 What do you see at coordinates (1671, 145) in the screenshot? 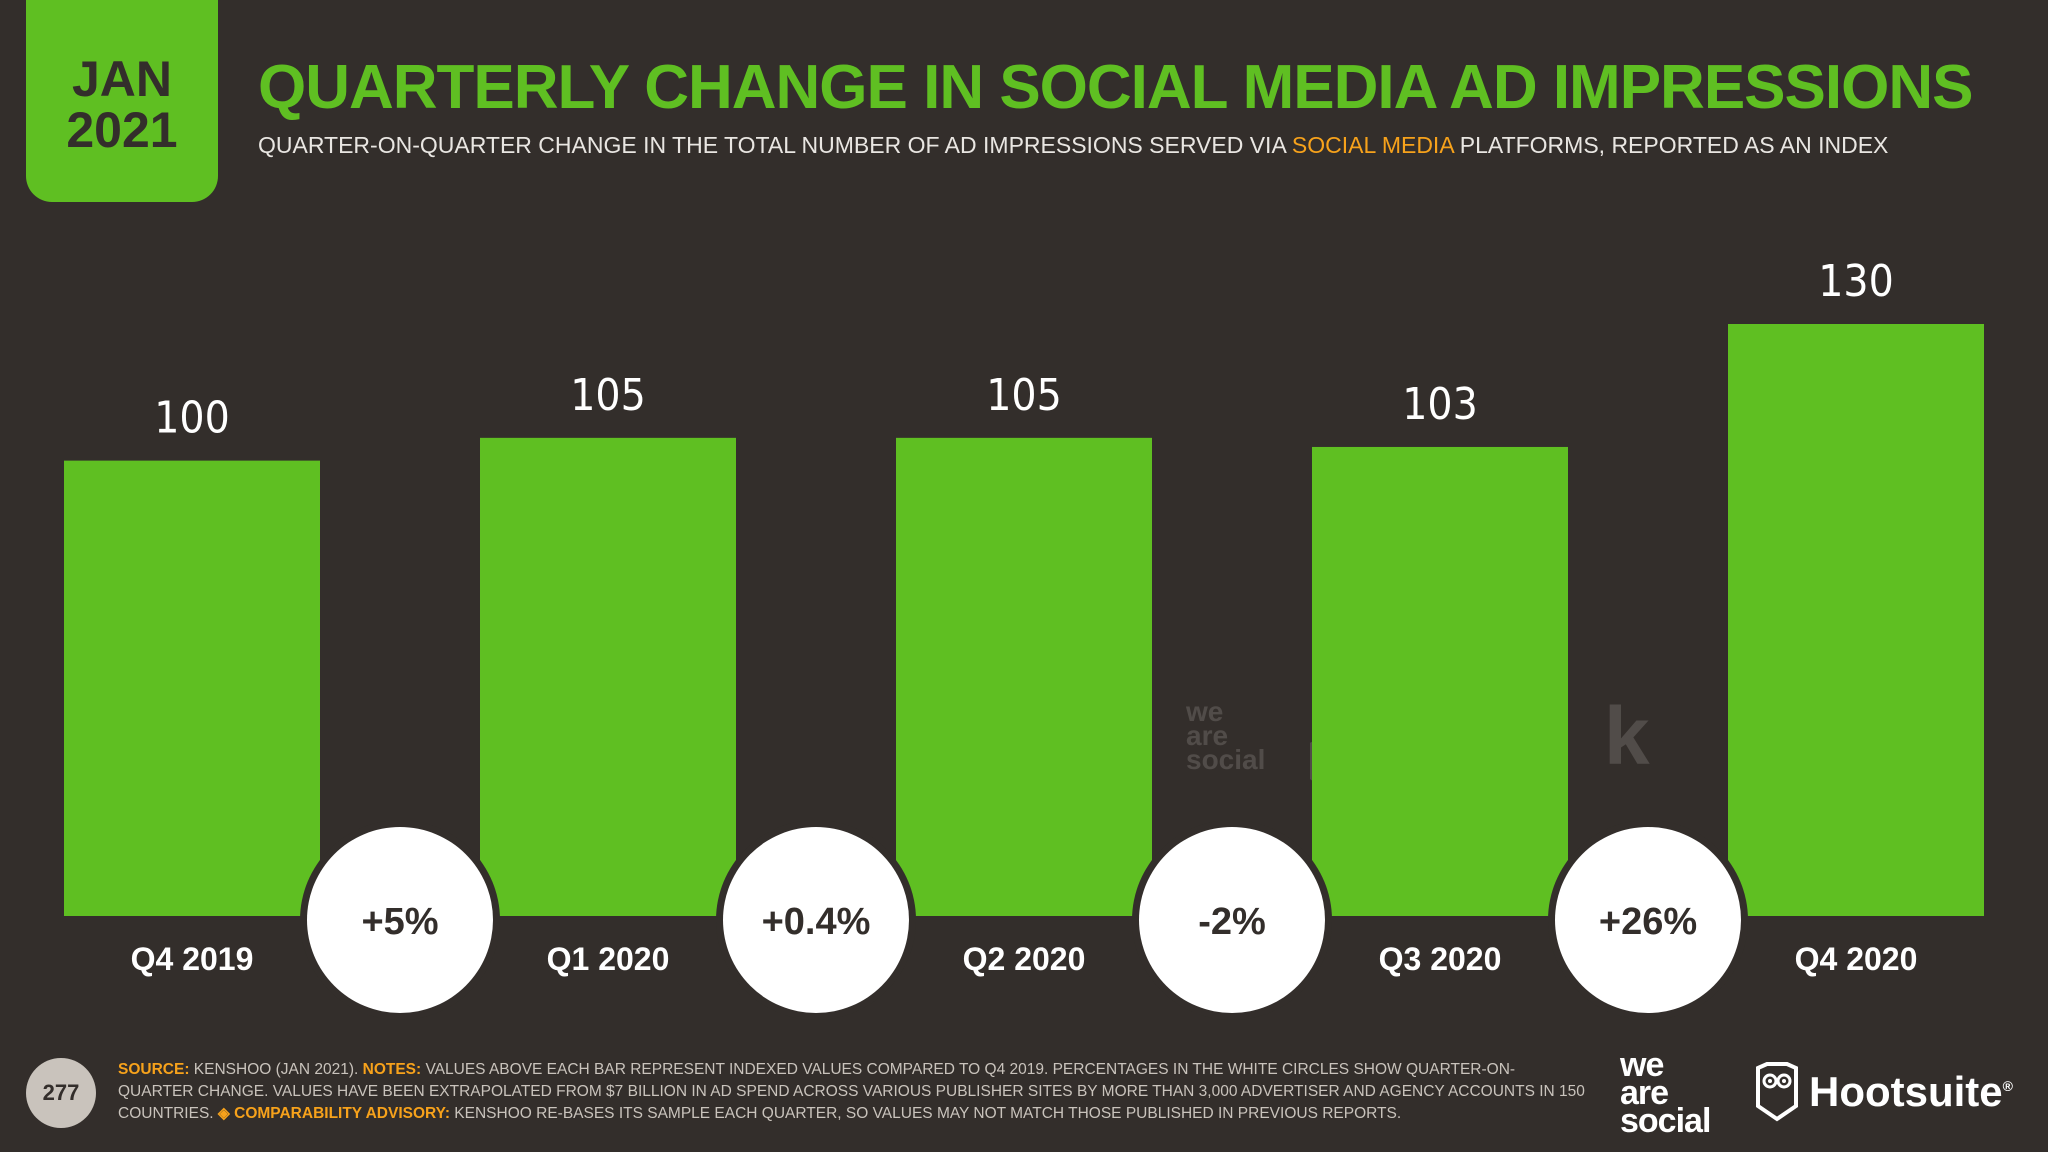
I see `subtitle-post: PLATFORMS, REPORTED AS AN INDEX` at bounding box center [1671, 145].